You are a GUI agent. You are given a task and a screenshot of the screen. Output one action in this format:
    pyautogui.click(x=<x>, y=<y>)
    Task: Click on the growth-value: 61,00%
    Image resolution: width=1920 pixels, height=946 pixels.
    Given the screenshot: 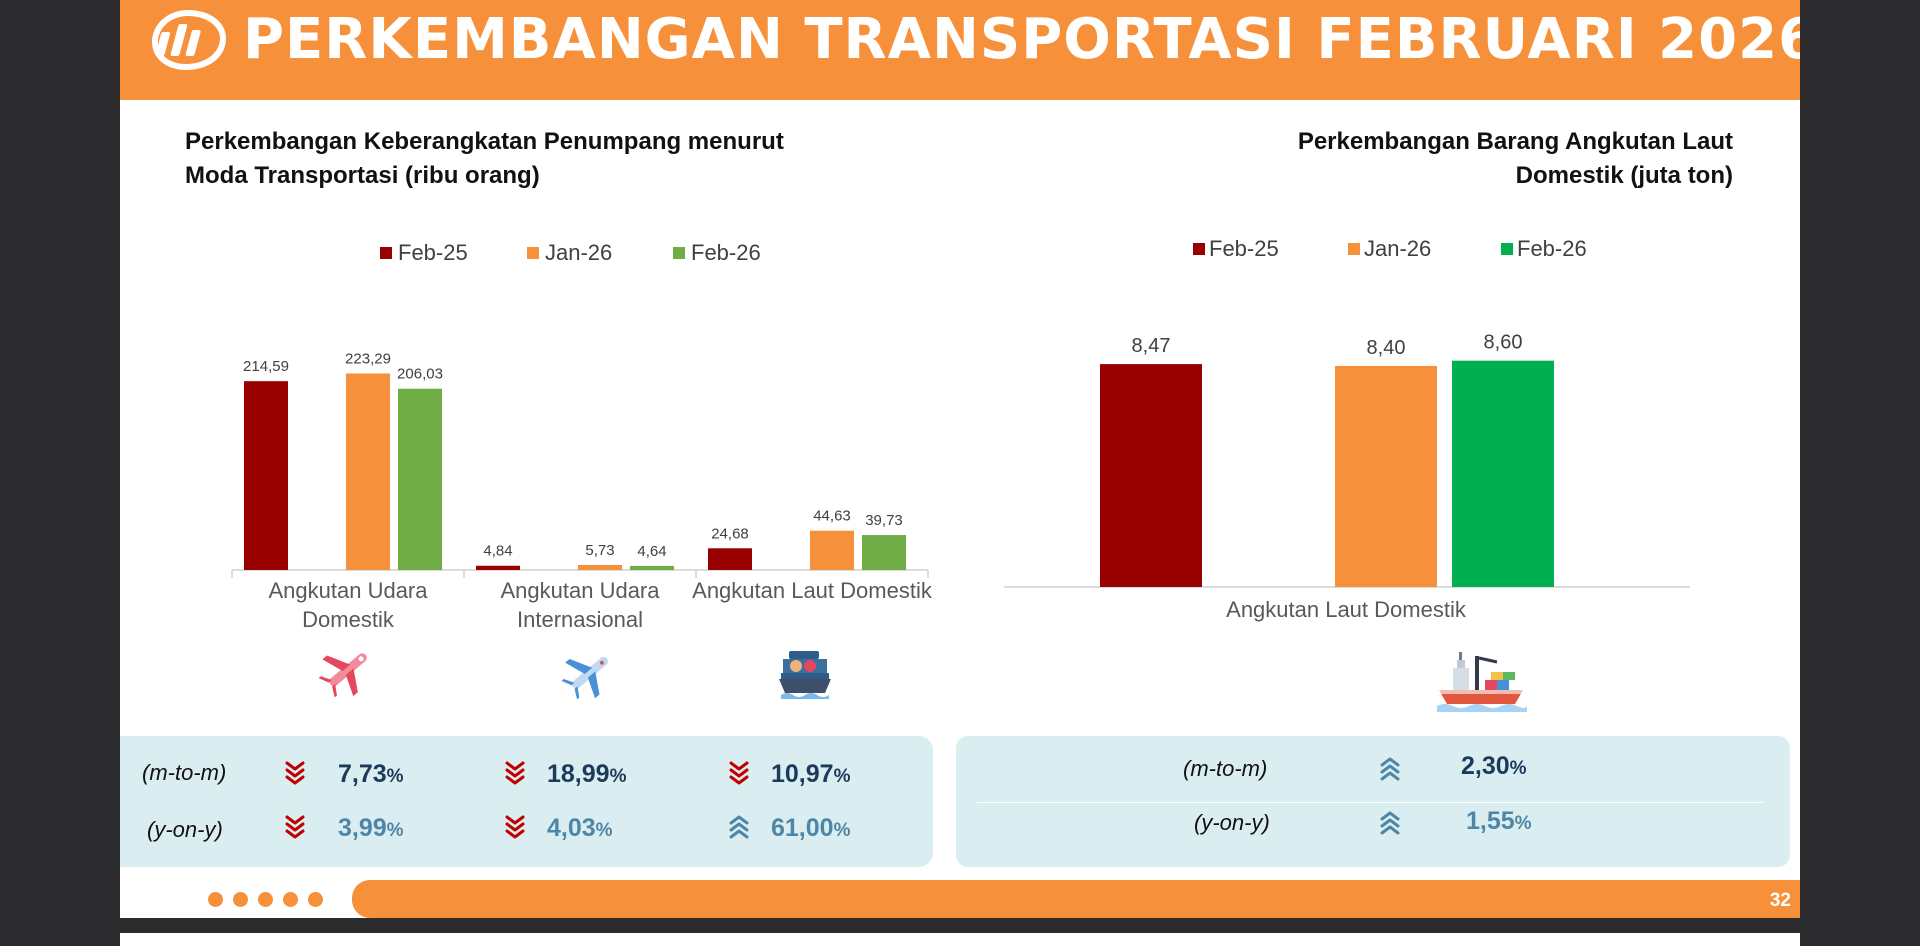 What is the action you would take?
    pyautogui.click(x=810, y=828)
    